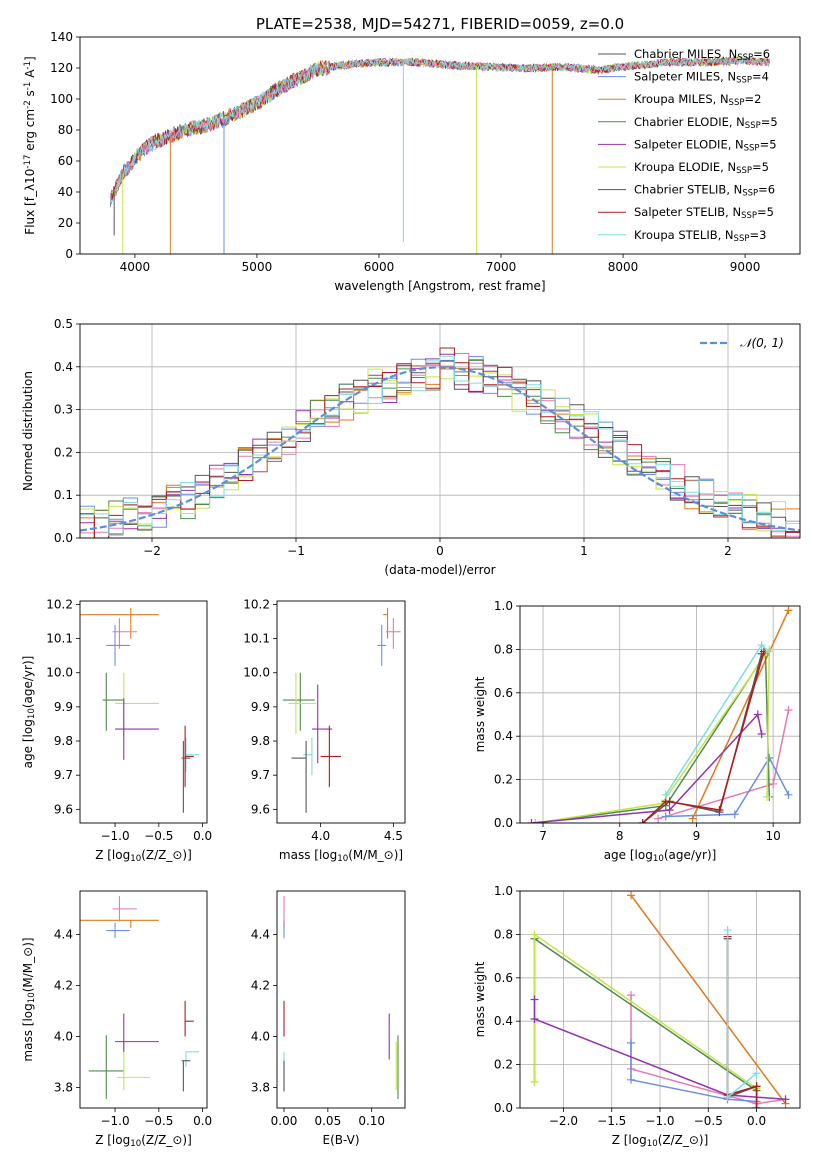 The height and width of the screenshot is (1170, 819). I want to click on y-tick-label: 0.2, so click(503, 780).